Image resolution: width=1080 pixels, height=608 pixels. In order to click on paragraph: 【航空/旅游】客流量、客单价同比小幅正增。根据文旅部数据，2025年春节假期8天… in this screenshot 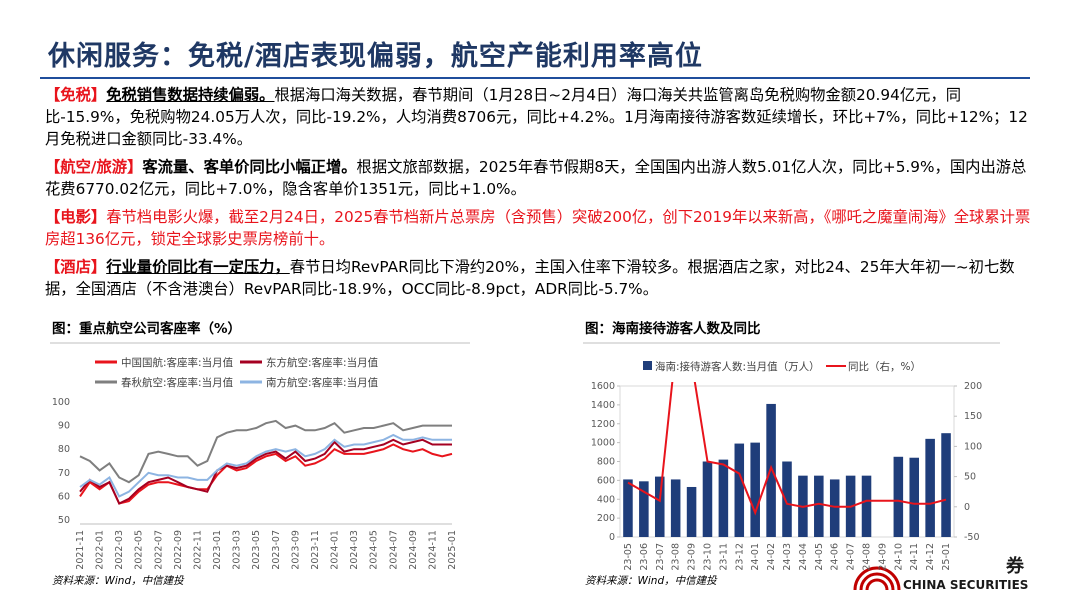, I will do `click(540, 178)`.